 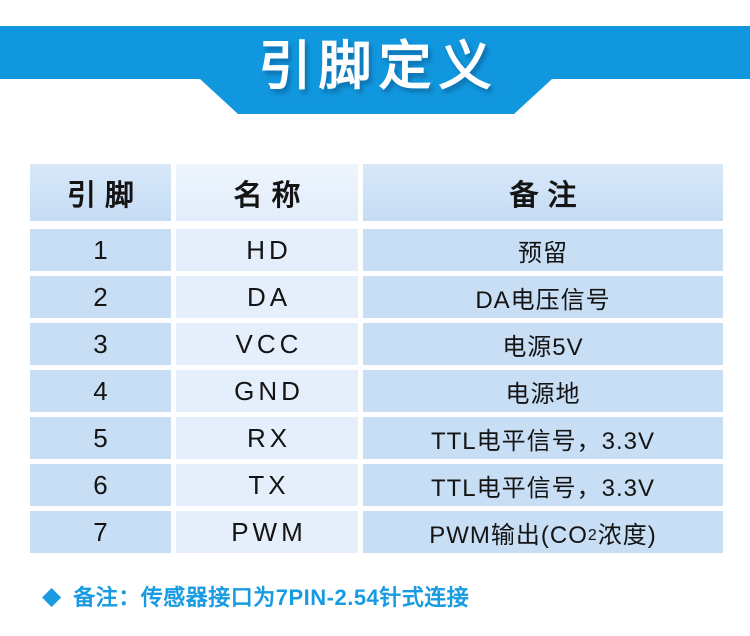 I want to click on header-name: 名称, so click(x=267, y=192).